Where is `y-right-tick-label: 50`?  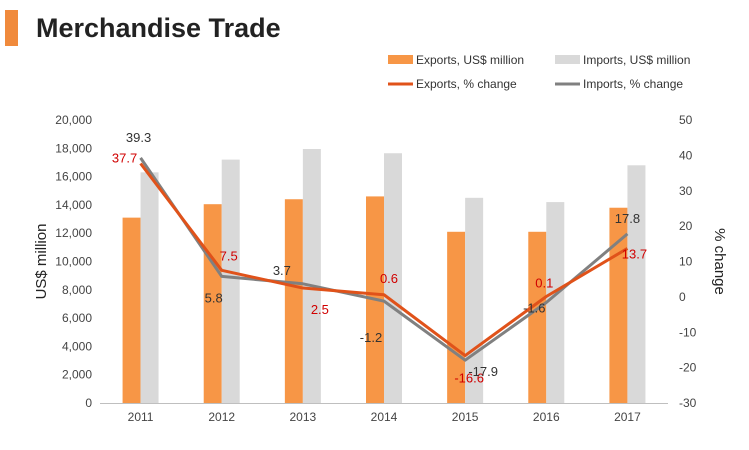
y-right-tick-label: 50 is located at coordinates (686, 120).